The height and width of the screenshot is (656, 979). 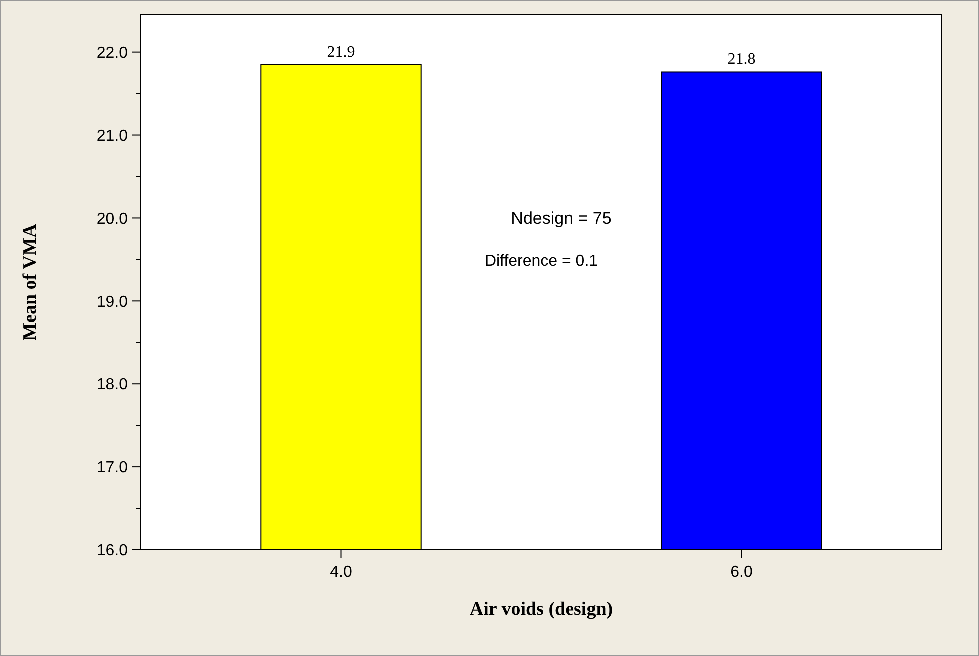 What do you see at coordinates (542, 609) in the screenshot?
I see `x-axis-title: Air voids (design)` at bounding box center [542, 609].